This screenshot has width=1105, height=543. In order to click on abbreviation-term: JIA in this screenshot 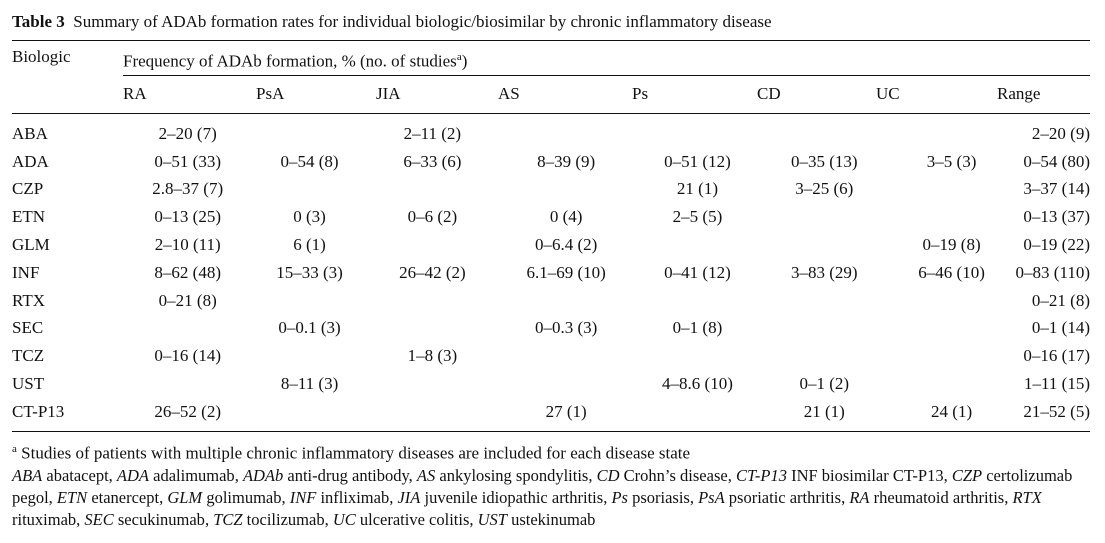, I will do `click(409, 497)`.